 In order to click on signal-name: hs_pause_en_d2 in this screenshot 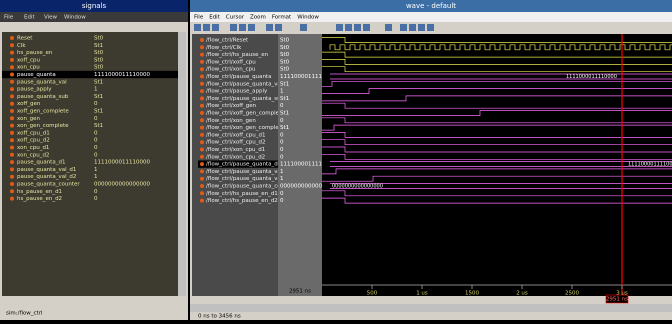, I will do `click(39, 199)`.